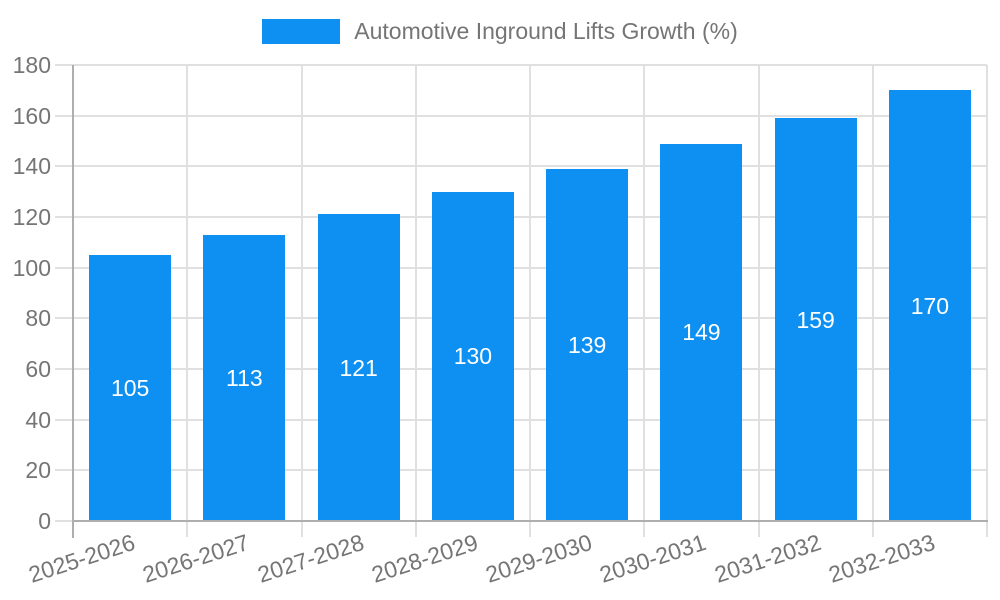 The height and width of the screenshot is (600, 1000). I want to click on y-tick-label: 160, so click(31, 115).